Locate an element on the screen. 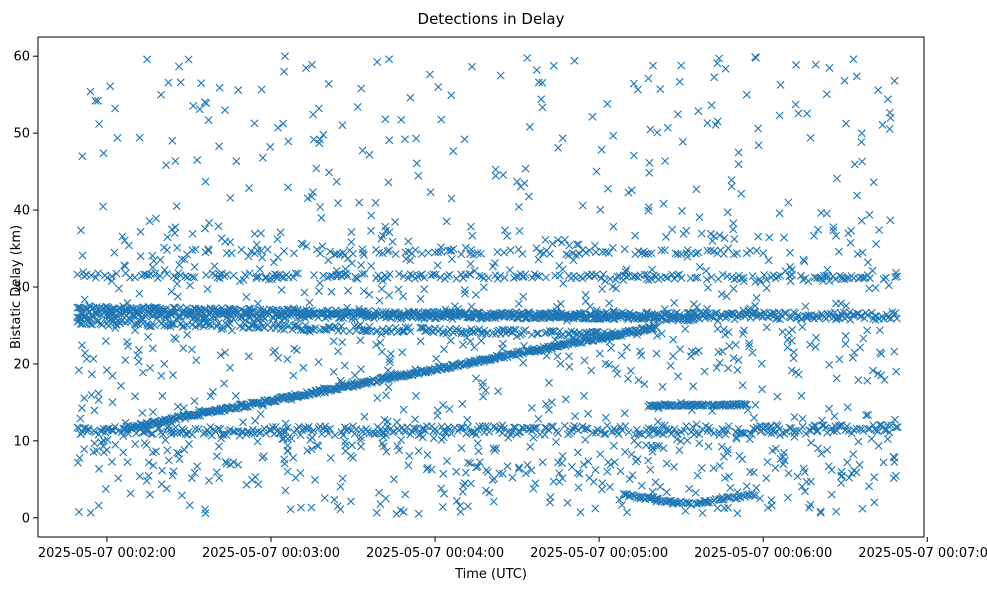  x-tick-label: 2025-05-07 00:05:00 is located at coordinates (599, 553).